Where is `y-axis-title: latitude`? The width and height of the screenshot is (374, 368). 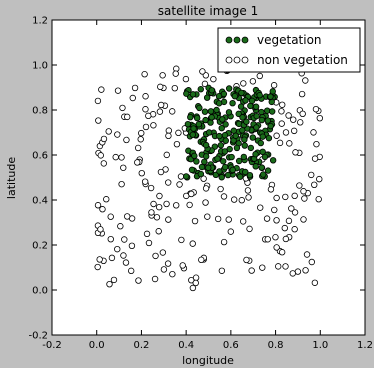
y-axis-title: latitude is located at coordinates (11, 178).